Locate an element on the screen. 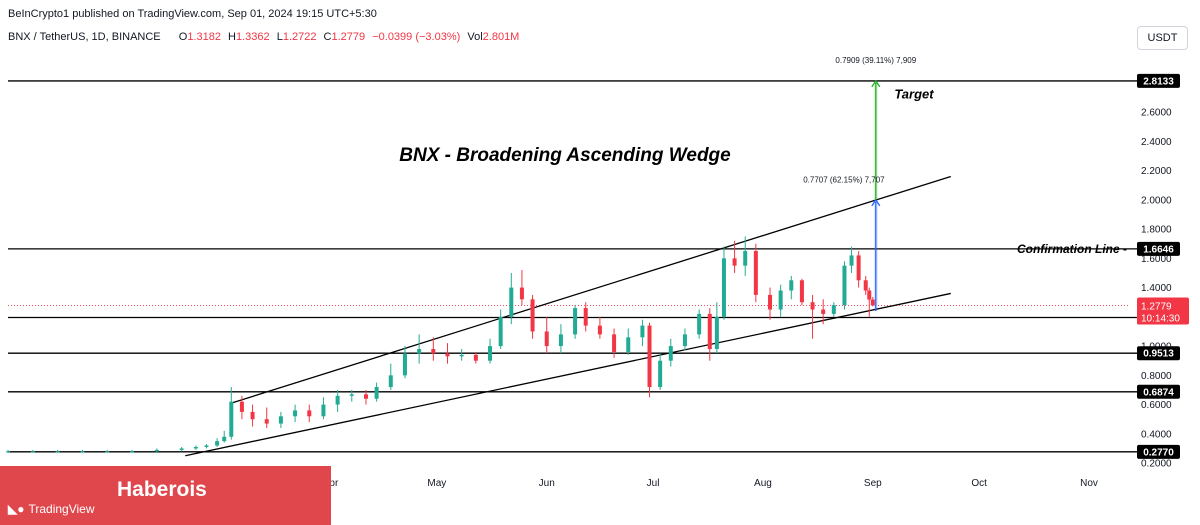 The image size is (1200, 525). annotation-measure-label: 0.7909 (39.11%) 7,909 is located at coordinates (875, 60).